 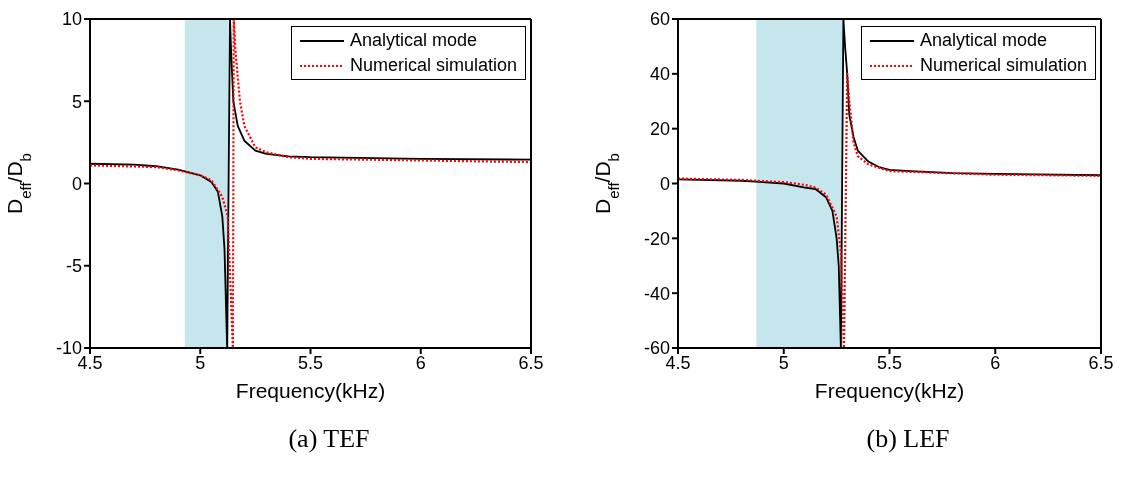 I want to click on y-tick-label: 40, so click(x=659, y=74).